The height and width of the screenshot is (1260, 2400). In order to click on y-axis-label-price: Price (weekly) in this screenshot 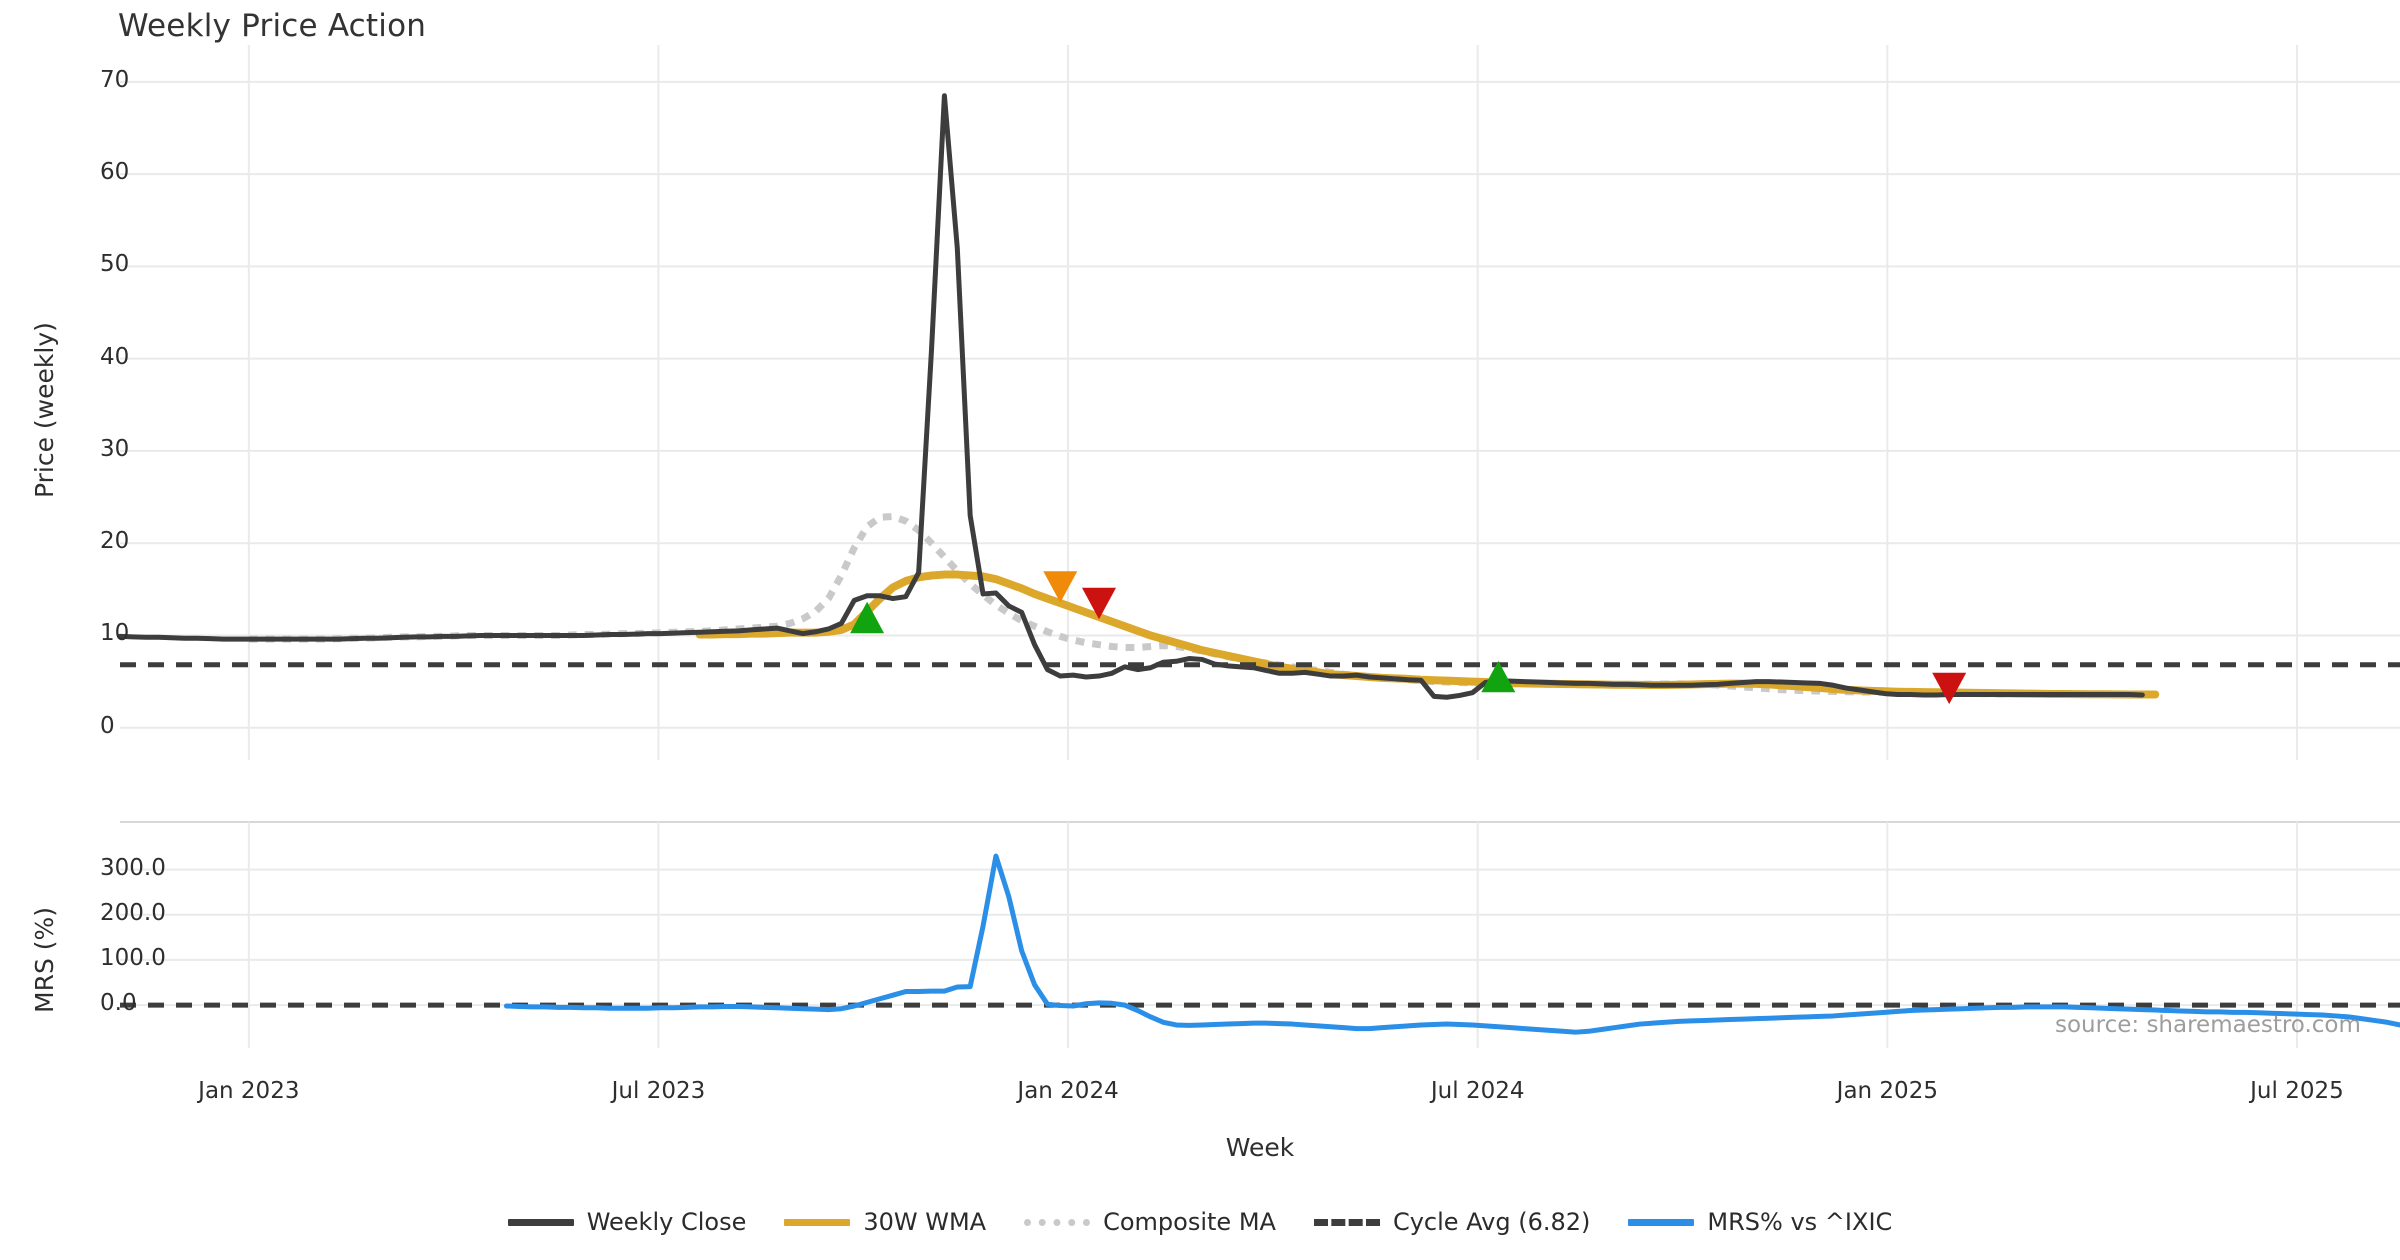, I will do `click(44, 409)`.